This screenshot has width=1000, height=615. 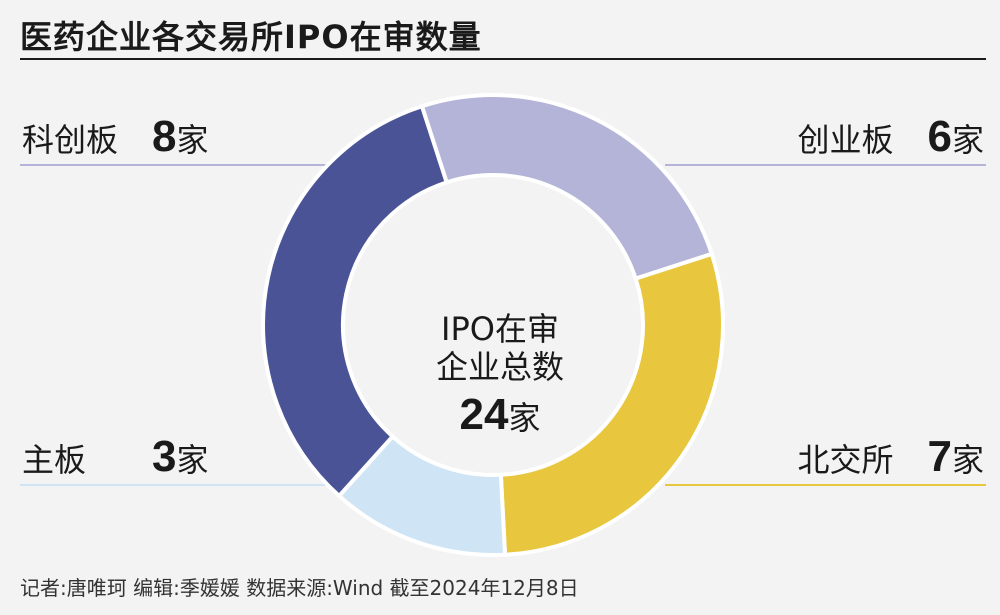 What do you see at coordinates (251, 37) in the screenshot?
I see `chart-title: 医药企业各交易所IPO在审数量` at bounding box center [251, 37].